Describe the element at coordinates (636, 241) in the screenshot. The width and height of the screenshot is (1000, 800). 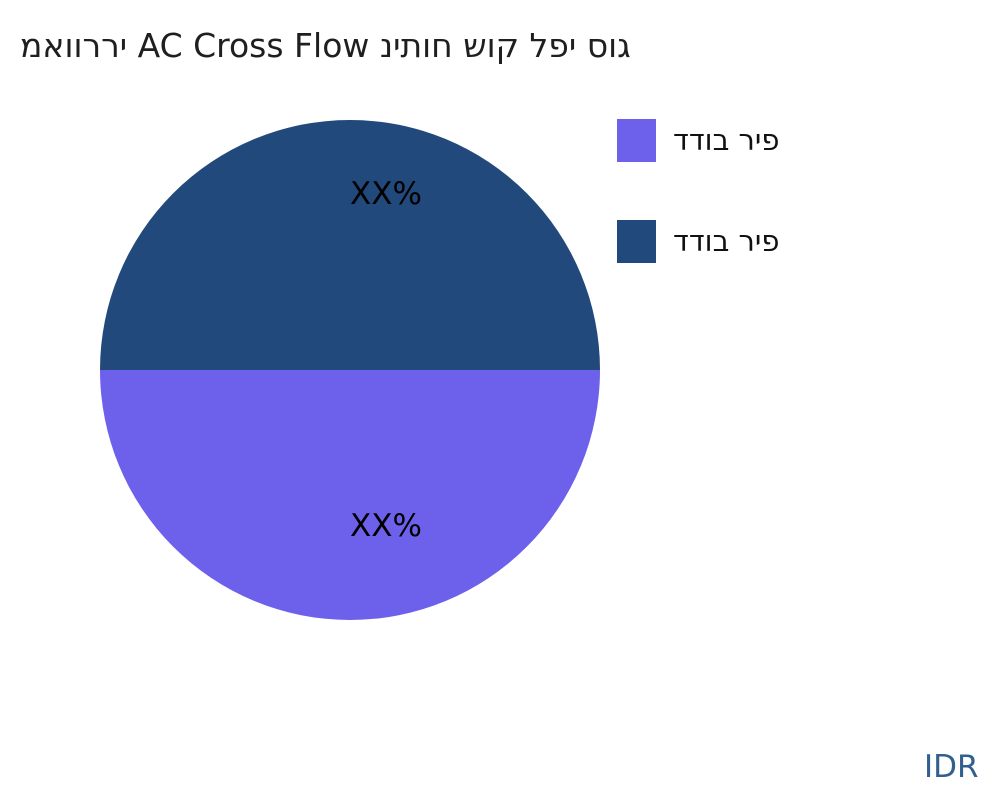
I see `legend-swatch-darkblue` at that location.